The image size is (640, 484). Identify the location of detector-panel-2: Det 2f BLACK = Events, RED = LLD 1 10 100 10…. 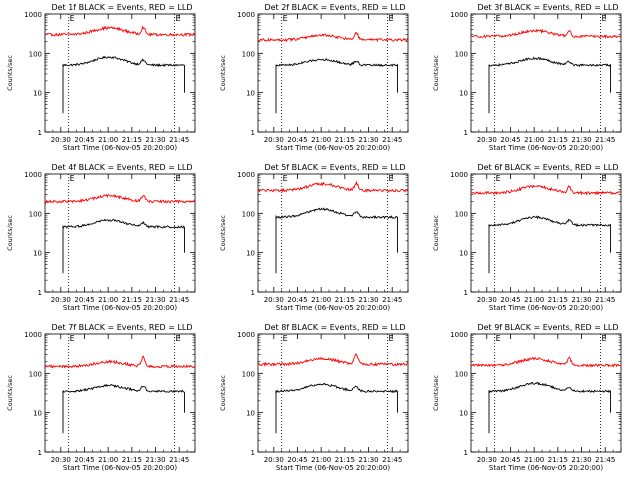
(319, 80).